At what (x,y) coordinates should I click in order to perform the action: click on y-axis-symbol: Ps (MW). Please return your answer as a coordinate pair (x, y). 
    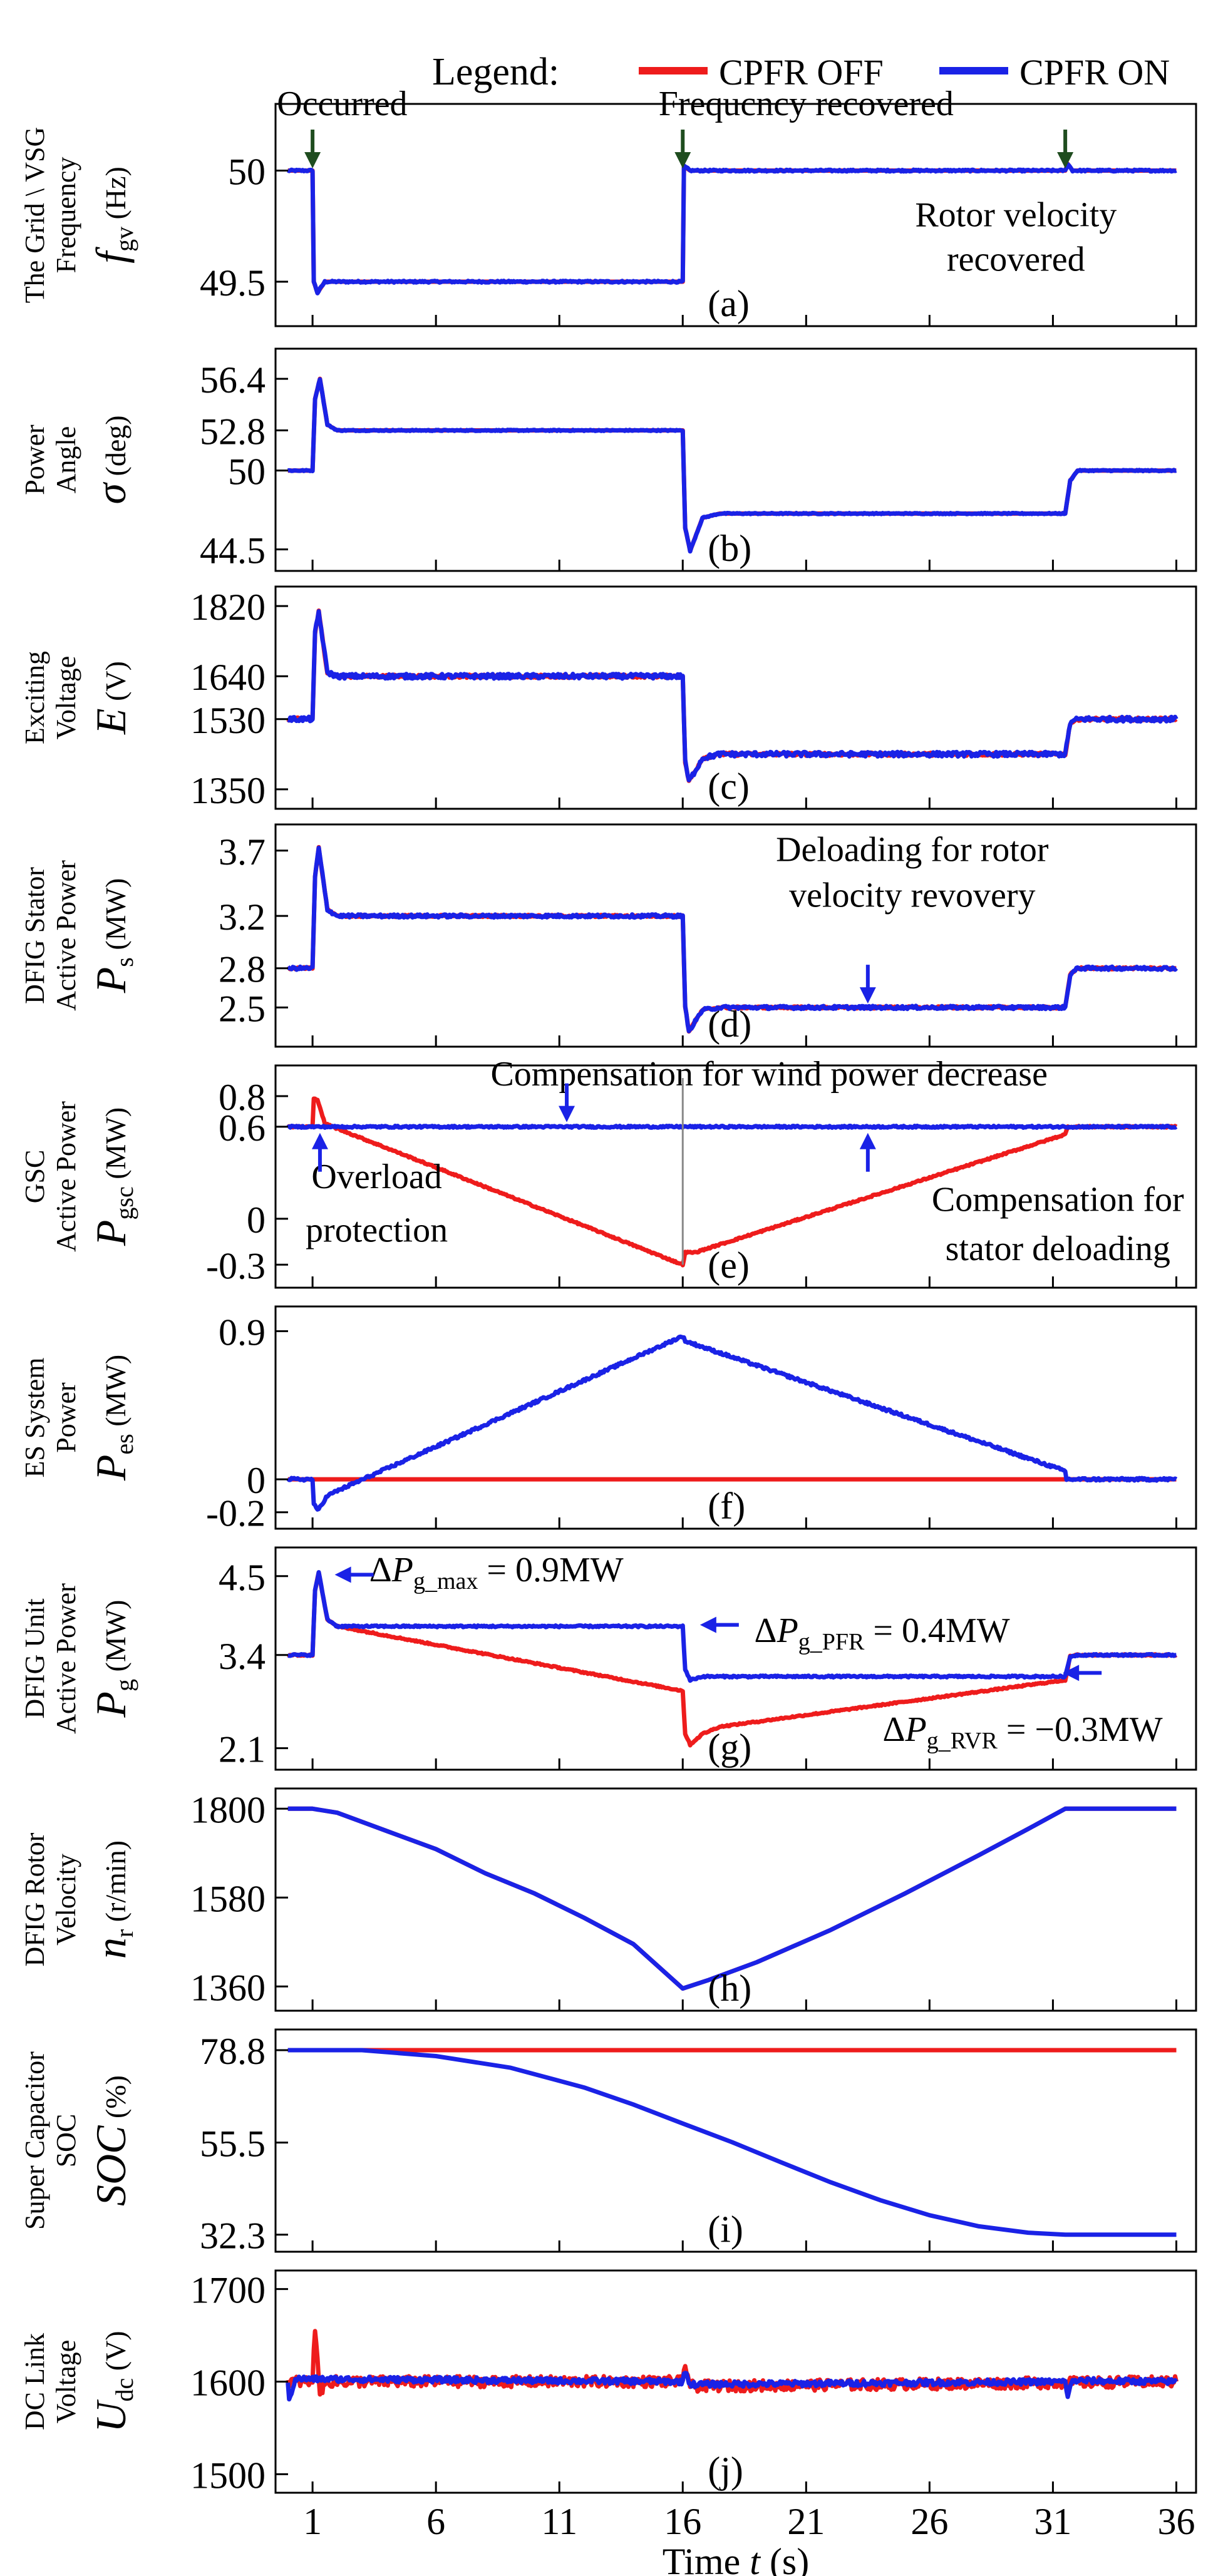
    Looking at the image, I should click on (112, 936).